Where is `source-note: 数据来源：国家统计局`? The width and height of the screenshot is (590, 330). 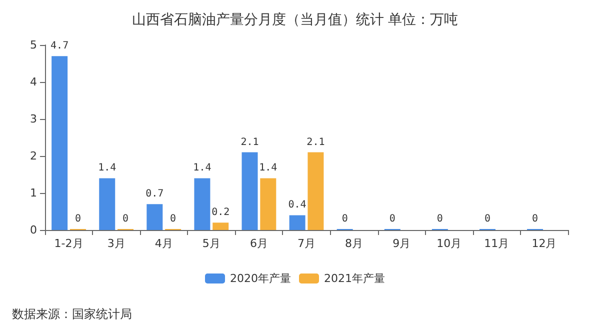
source-note: 数据来源：国家统计局 is located at coordinates (72, 314).